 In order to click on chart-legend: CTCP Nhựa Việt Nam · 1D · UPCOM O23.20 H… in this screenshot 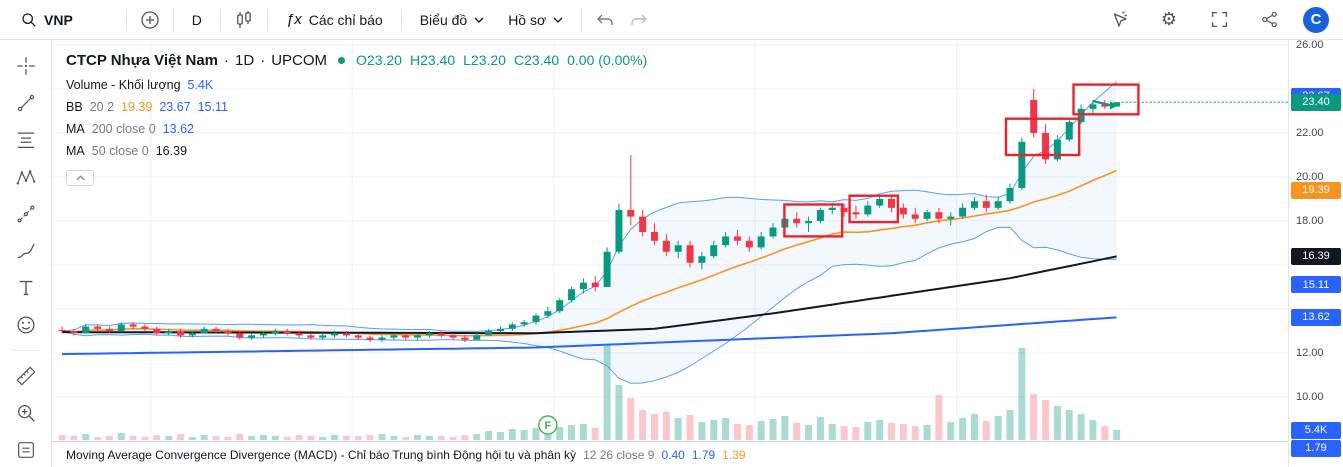, I will do `click(356, 117)`.